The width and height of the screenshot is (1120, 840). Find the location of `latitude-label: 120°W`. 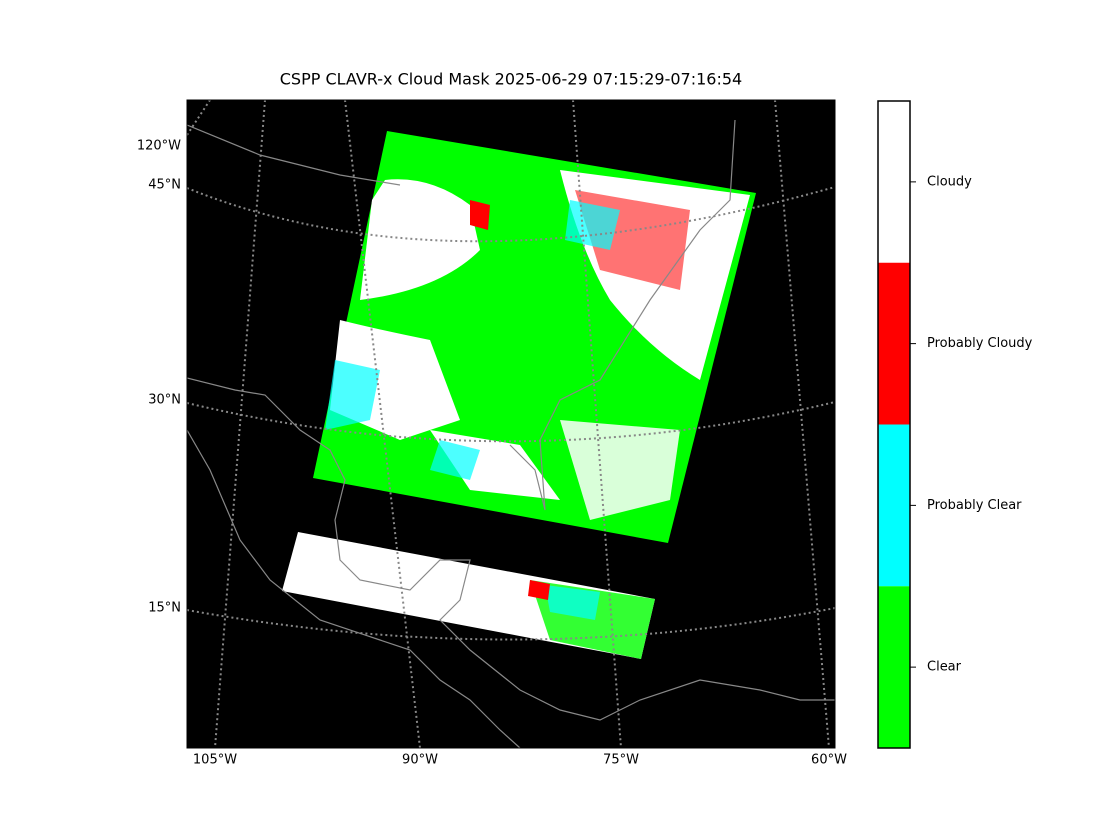

latitude-label: 120°W is located at coordinates (159, 146).